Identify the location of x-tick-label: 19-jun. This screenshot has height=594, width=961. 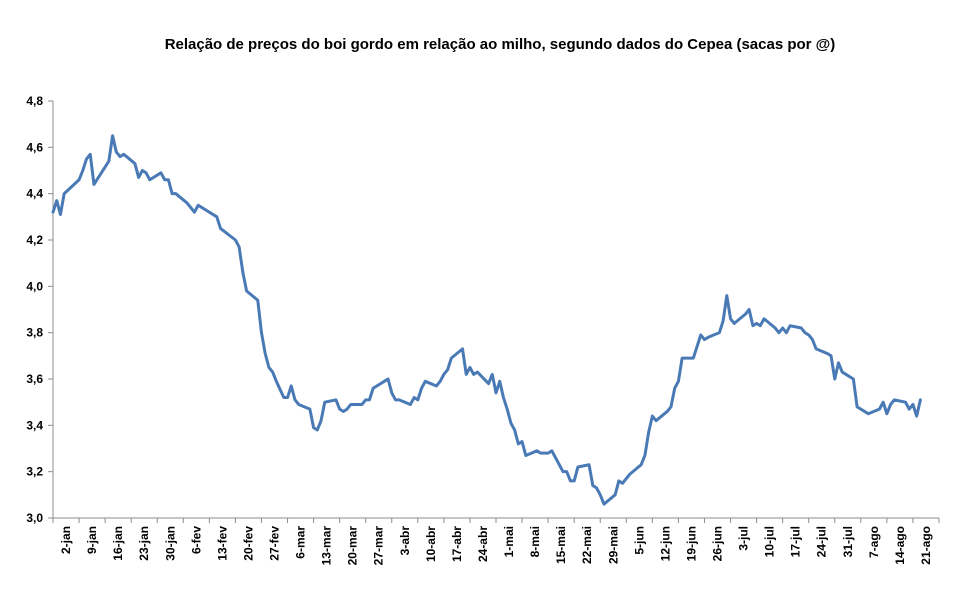
(691, 543).